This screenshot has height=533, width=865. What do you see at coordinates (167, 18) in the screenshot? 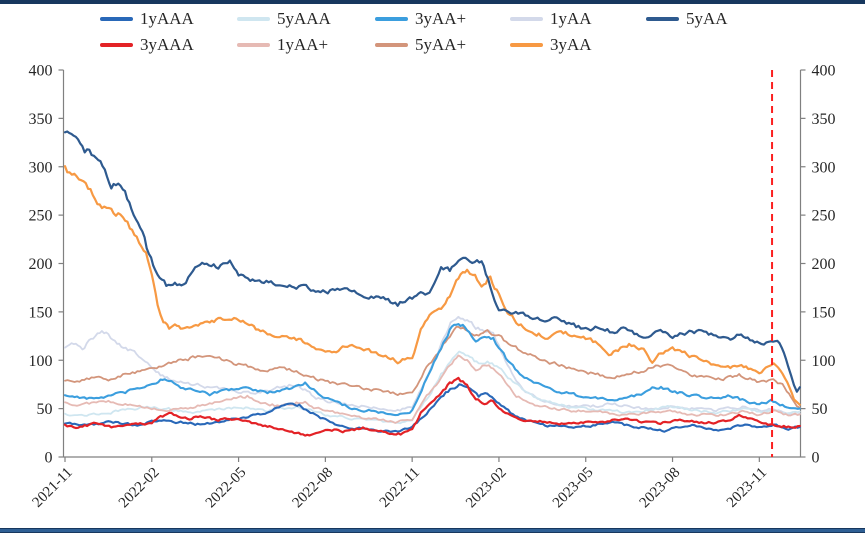
I see `legend-label: 1yAAA` at bounding box center [167, 18].